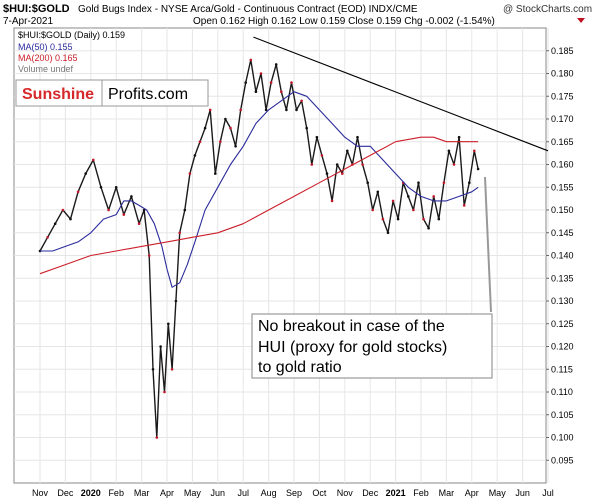  Describe the element at coordinates (562, 438) in the screenshot. I see `y-tick-label: 0.100` at that location.